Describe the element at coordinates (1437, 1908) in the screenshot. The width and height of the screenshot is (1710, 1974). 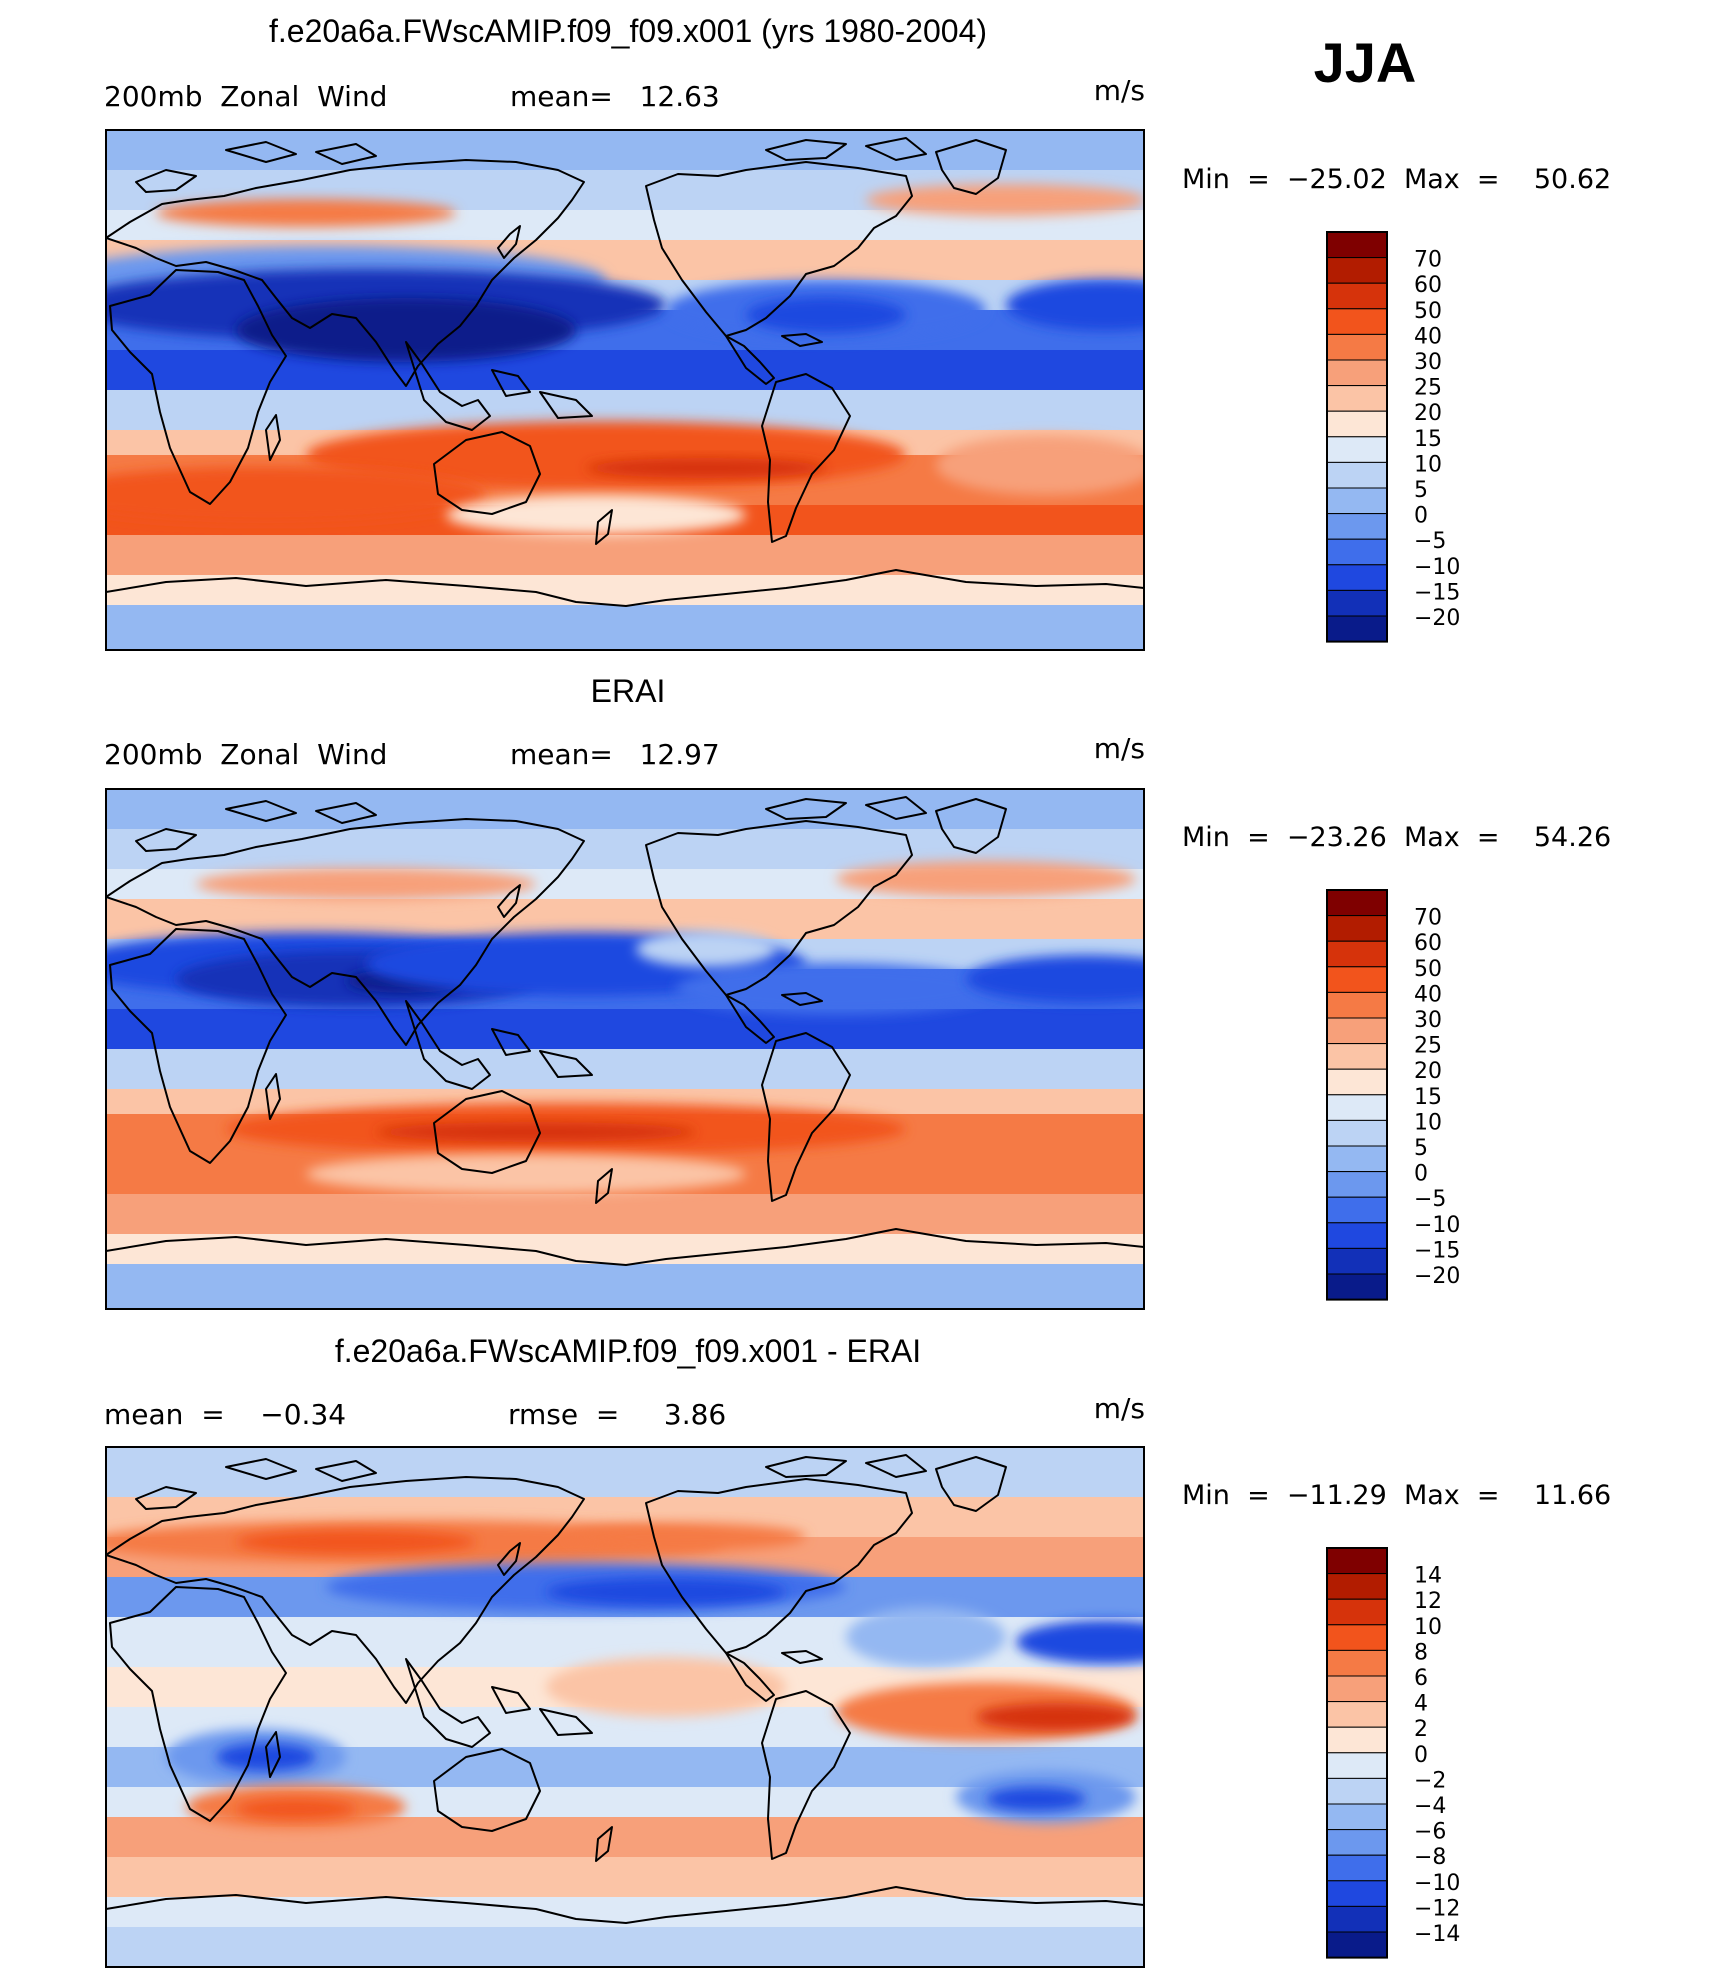
I see `colorbar-tick-label: −12` at that location.